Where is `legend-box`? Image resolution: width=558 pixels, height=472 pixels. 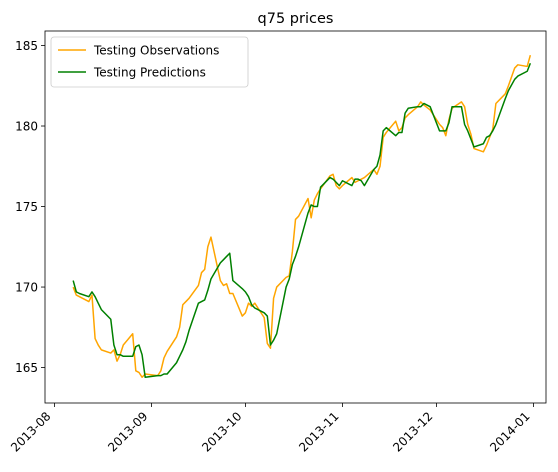
legend-box is located at coordinates (149, 62).